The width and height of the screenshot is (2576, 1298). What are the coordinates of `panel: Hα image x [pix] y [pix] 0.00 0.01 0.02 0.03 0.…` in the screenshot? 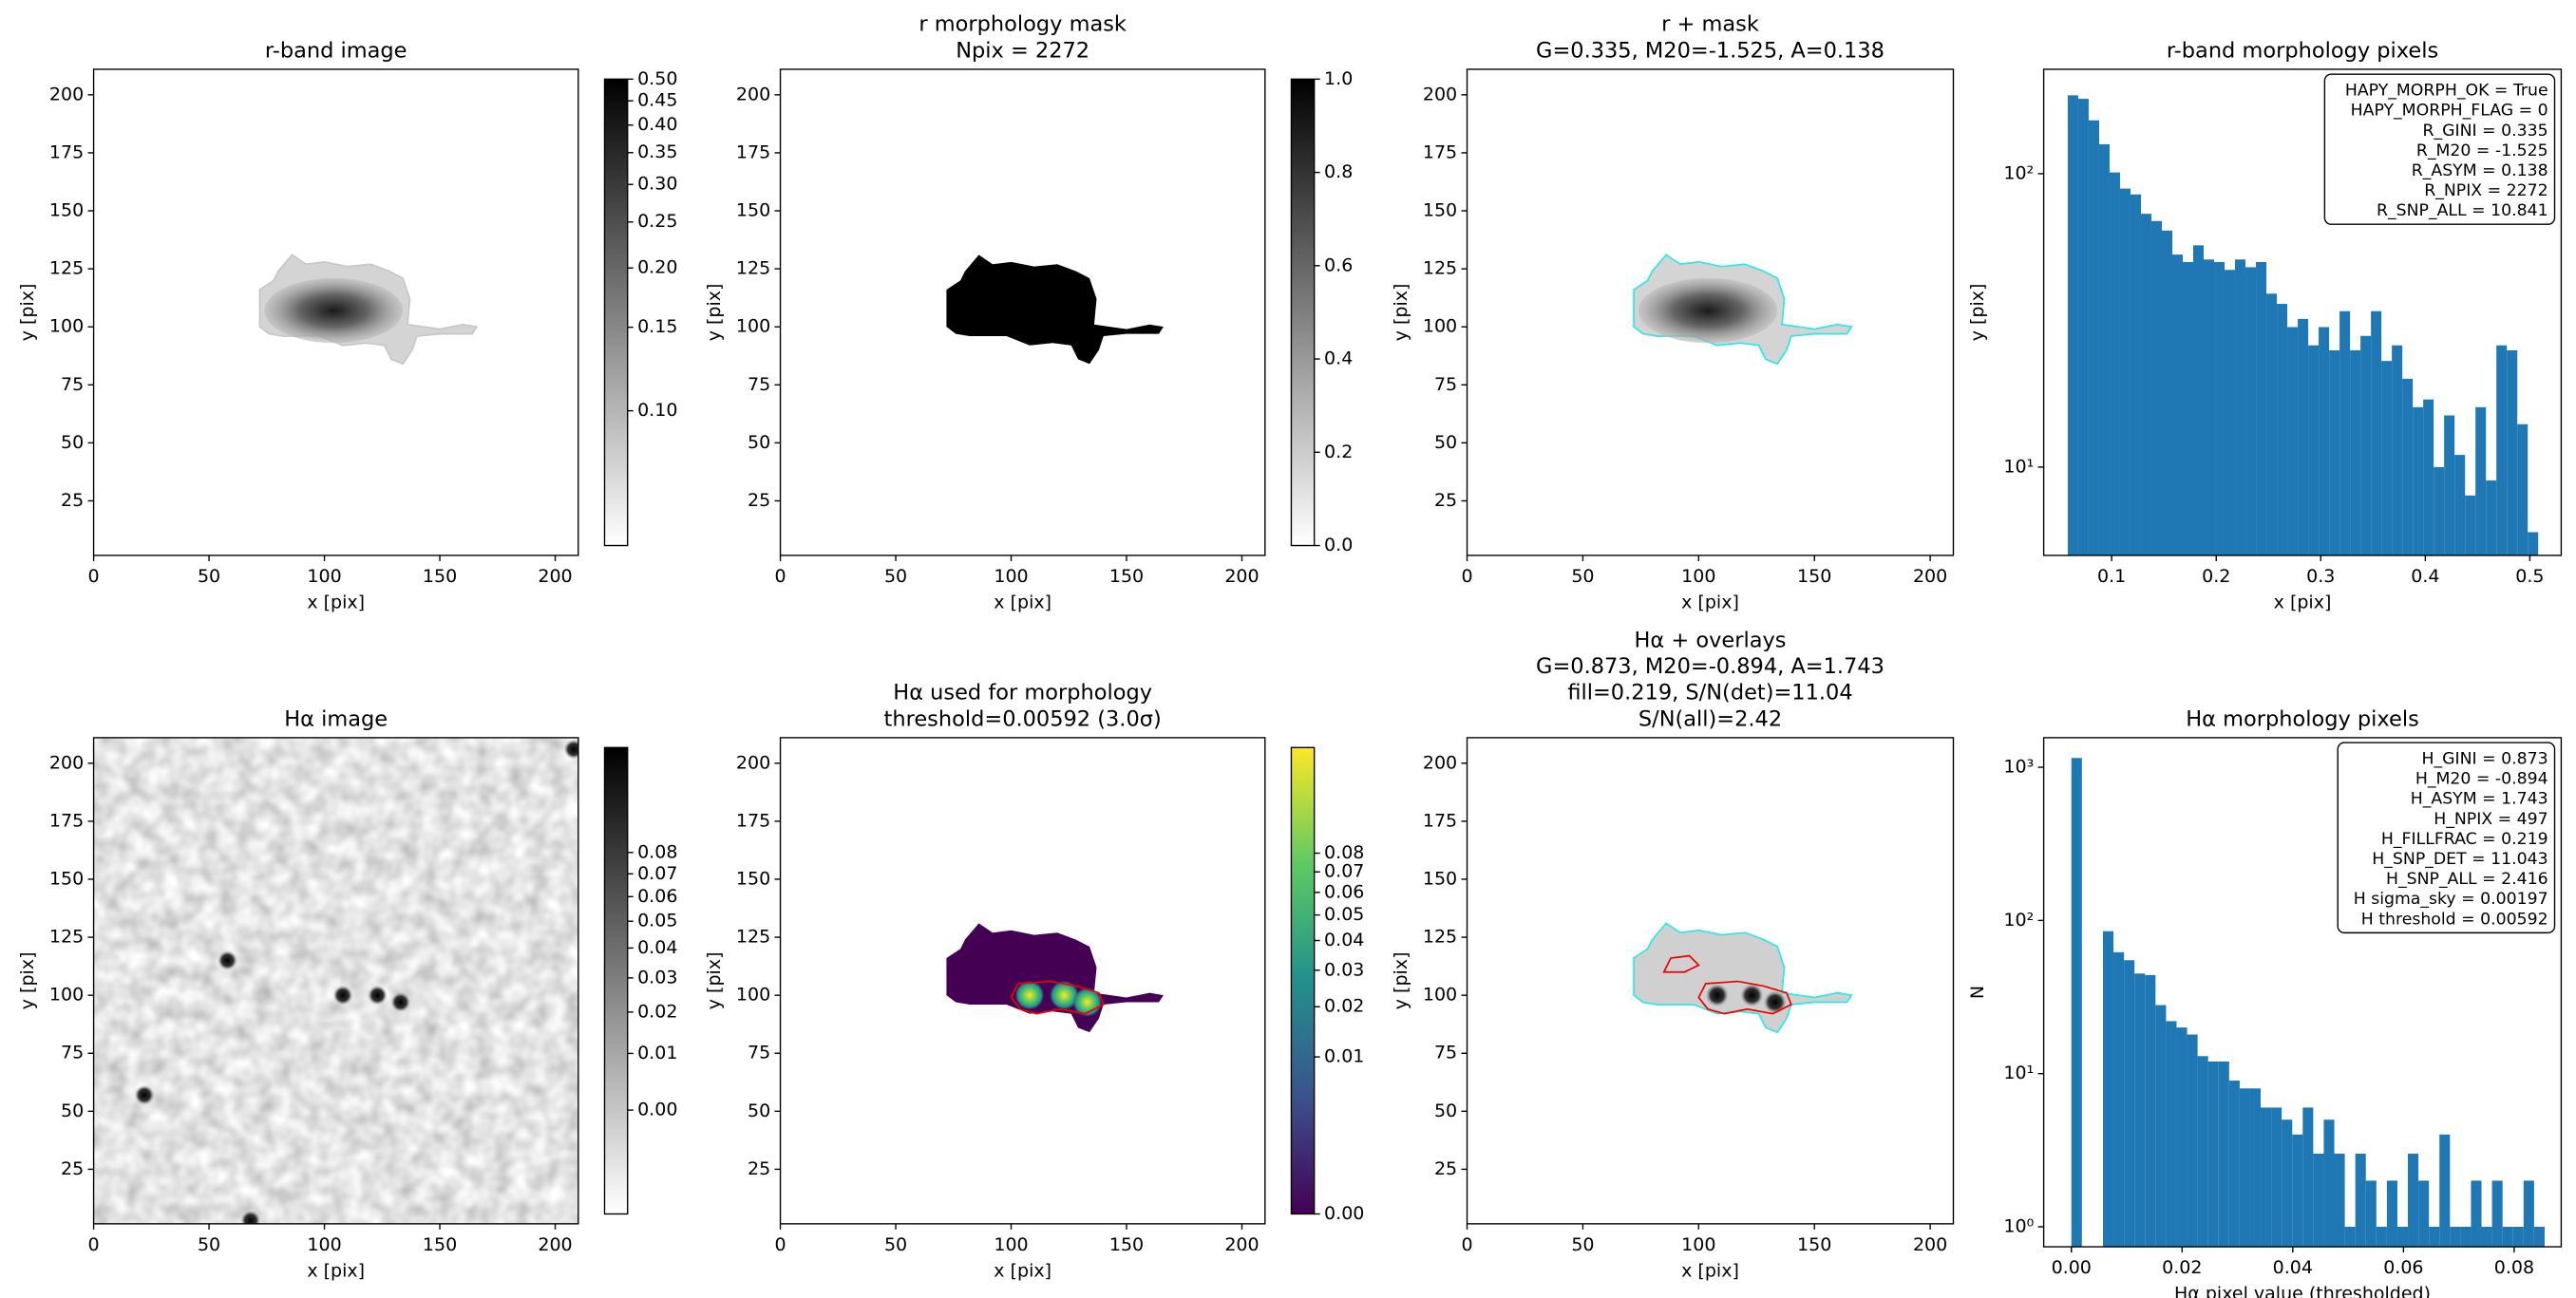 It's located at (347, 993).